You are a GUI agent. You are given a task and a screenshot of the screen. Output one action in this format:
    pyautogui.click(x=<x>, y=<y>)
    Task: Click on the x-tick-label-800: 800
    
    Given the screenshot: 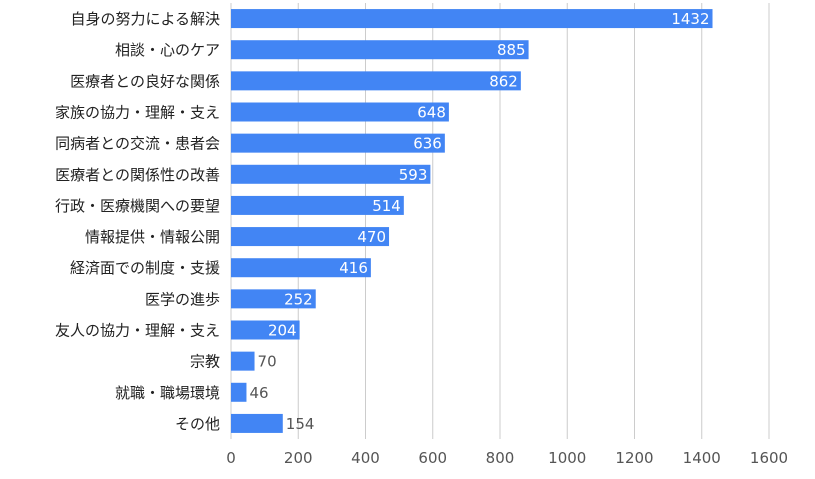 What is the action you would take?
    pyautogui.click(x=500, y=458)
    